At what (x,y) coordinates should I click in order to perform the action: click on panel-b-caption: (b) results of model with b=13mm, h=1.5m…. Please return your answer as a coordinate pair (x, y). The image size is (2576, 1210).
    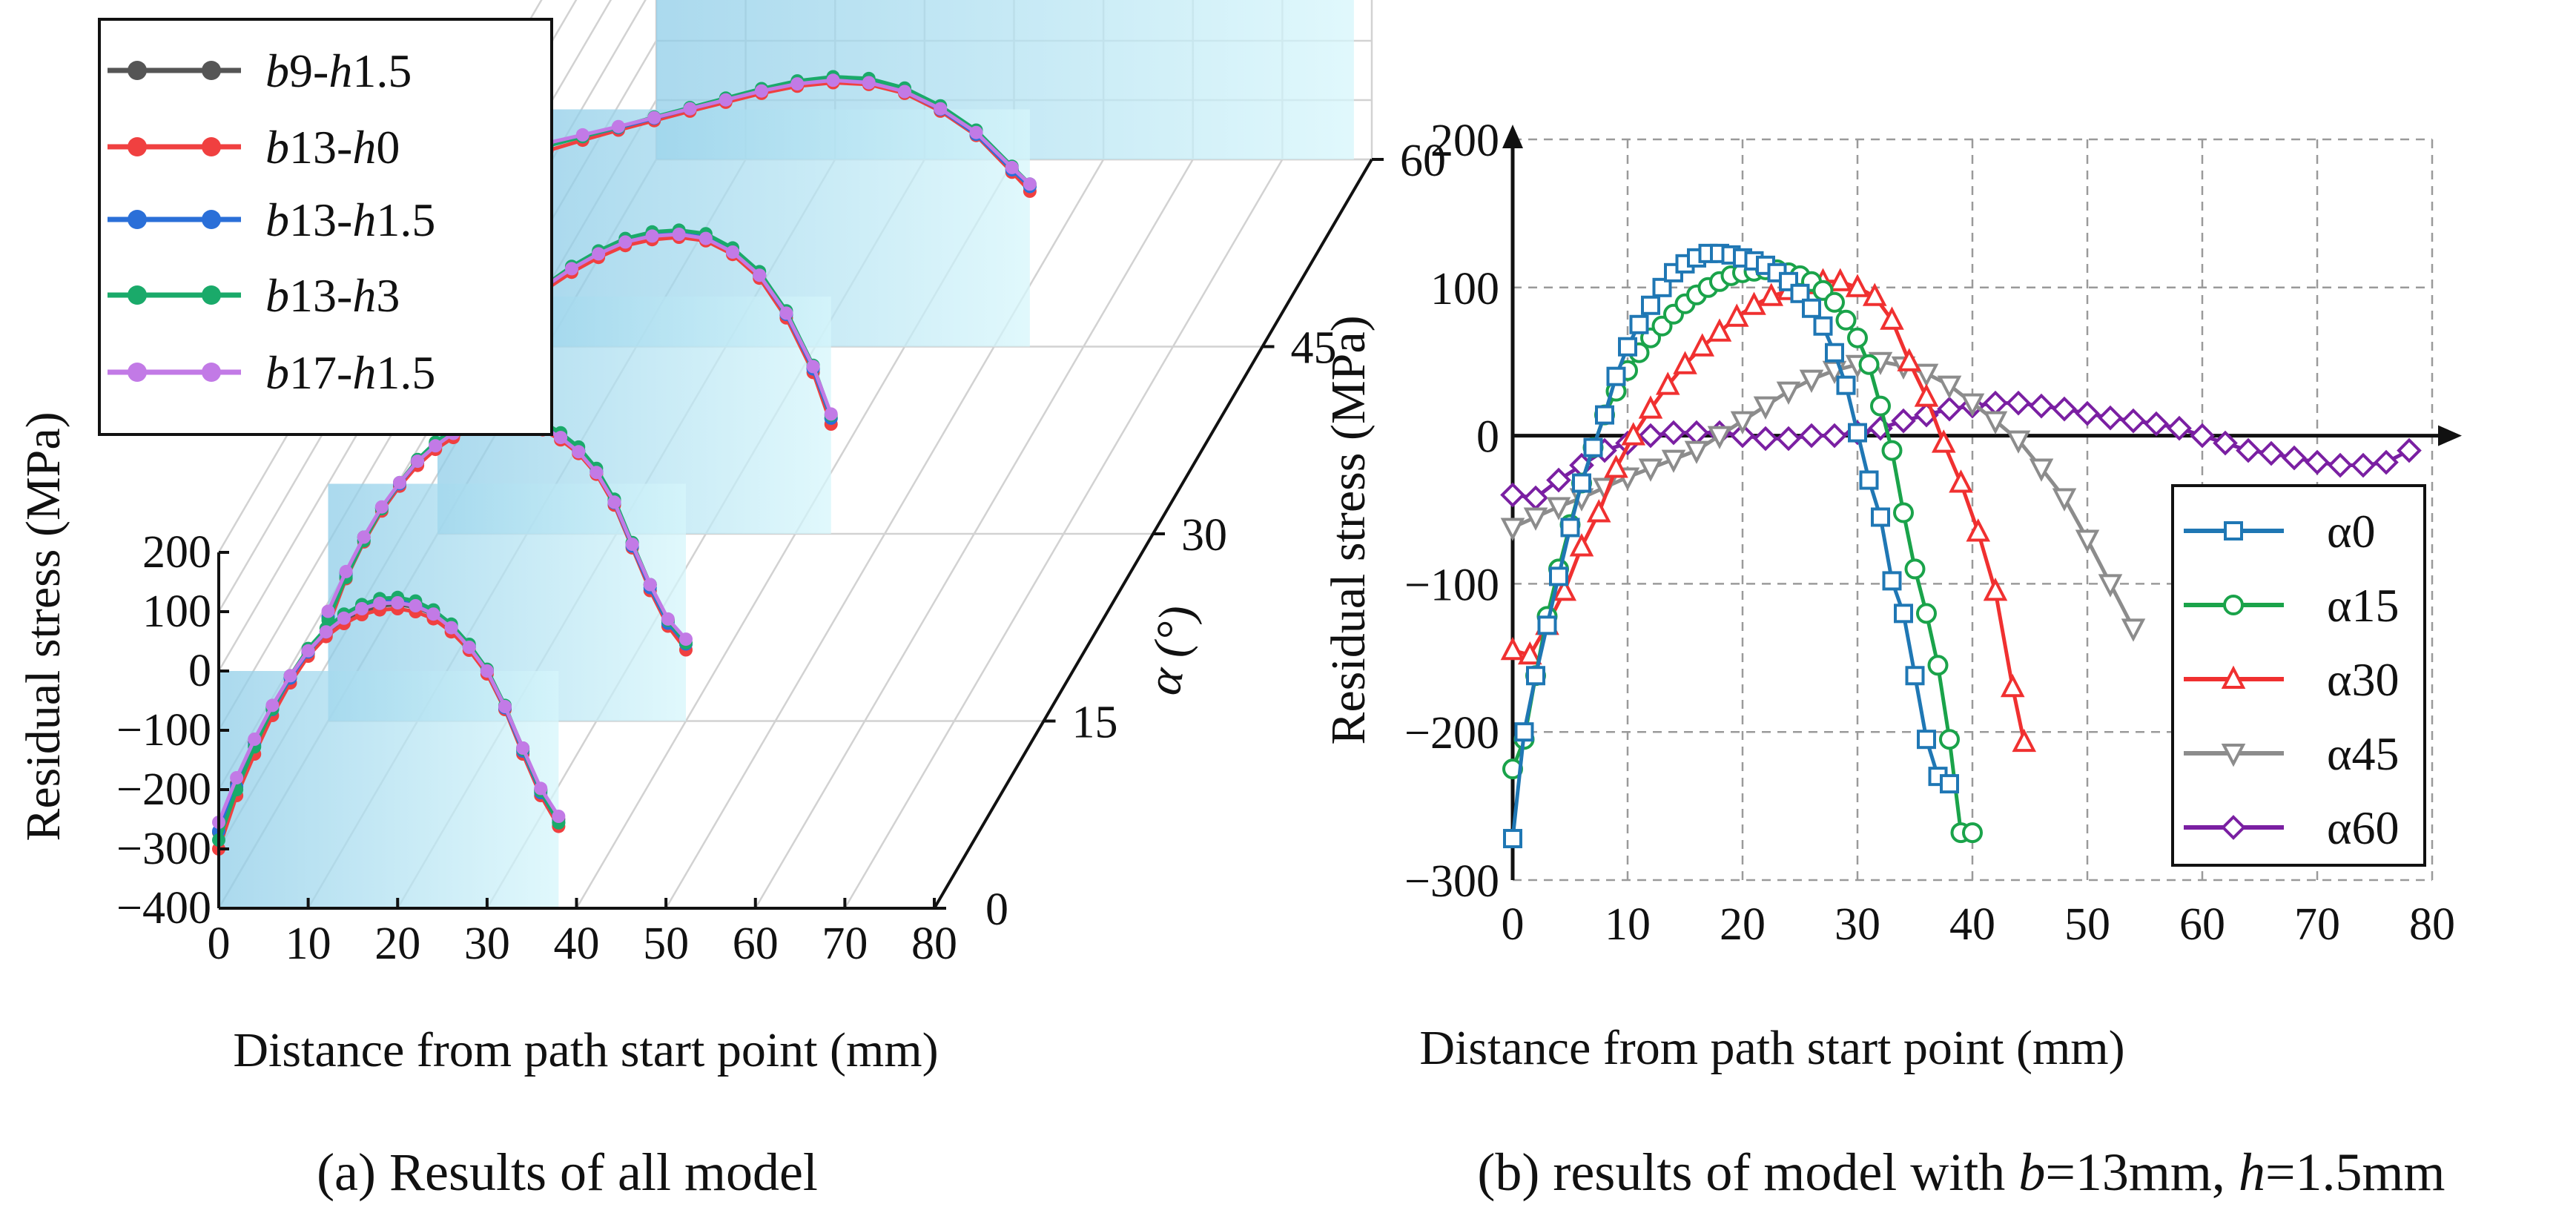
    Looking at the image, I should click on (1961, 1172).